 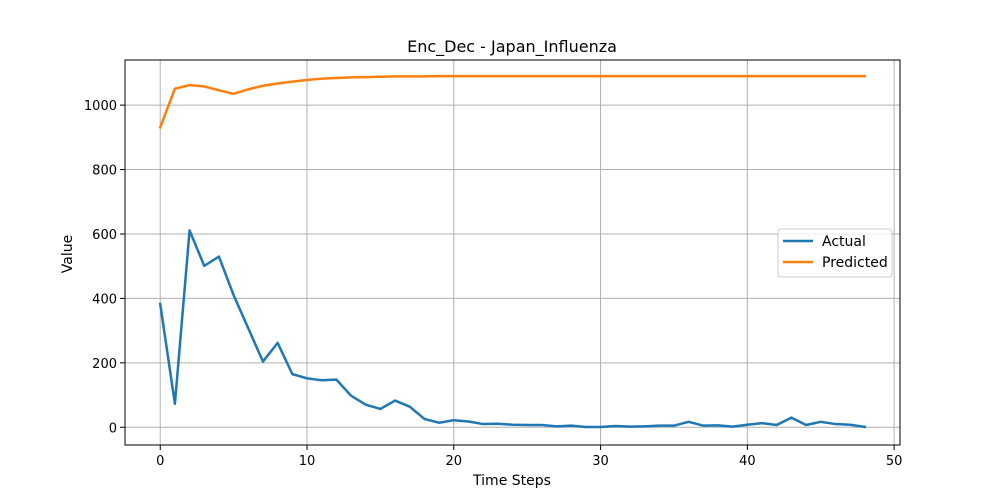 What do you see at coordinates (100, 106) in the screenshot?
I see `y-tick-label: 1000` at bounding box center [100, 106].